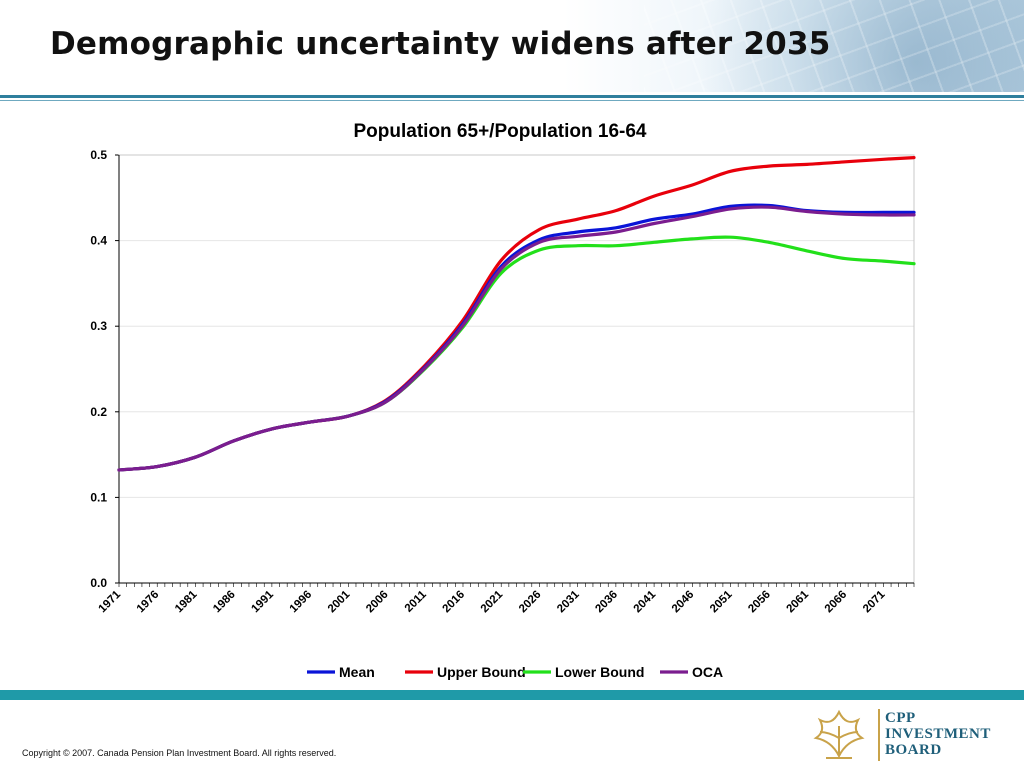 The height and width of the screenshot is (768, 1024). What do you see at coordinates (512, 100) in the screenshot?
I see `header-rule-thin` at bounding box center [512, 100].